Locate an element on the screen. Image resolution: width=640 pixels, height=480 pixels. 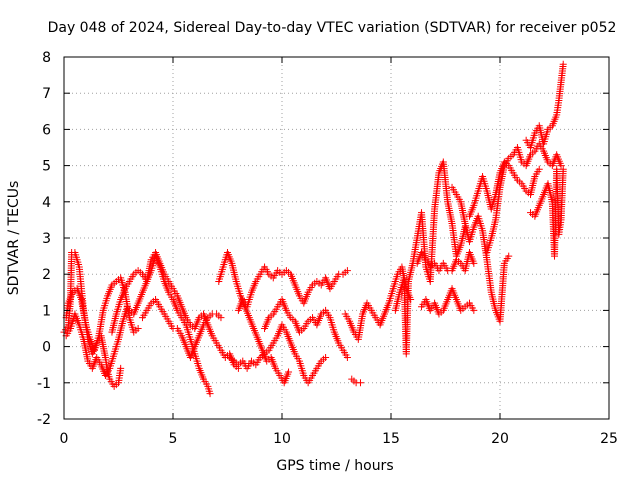
x-tick-label: 20 is located at coordinates (500, 439).